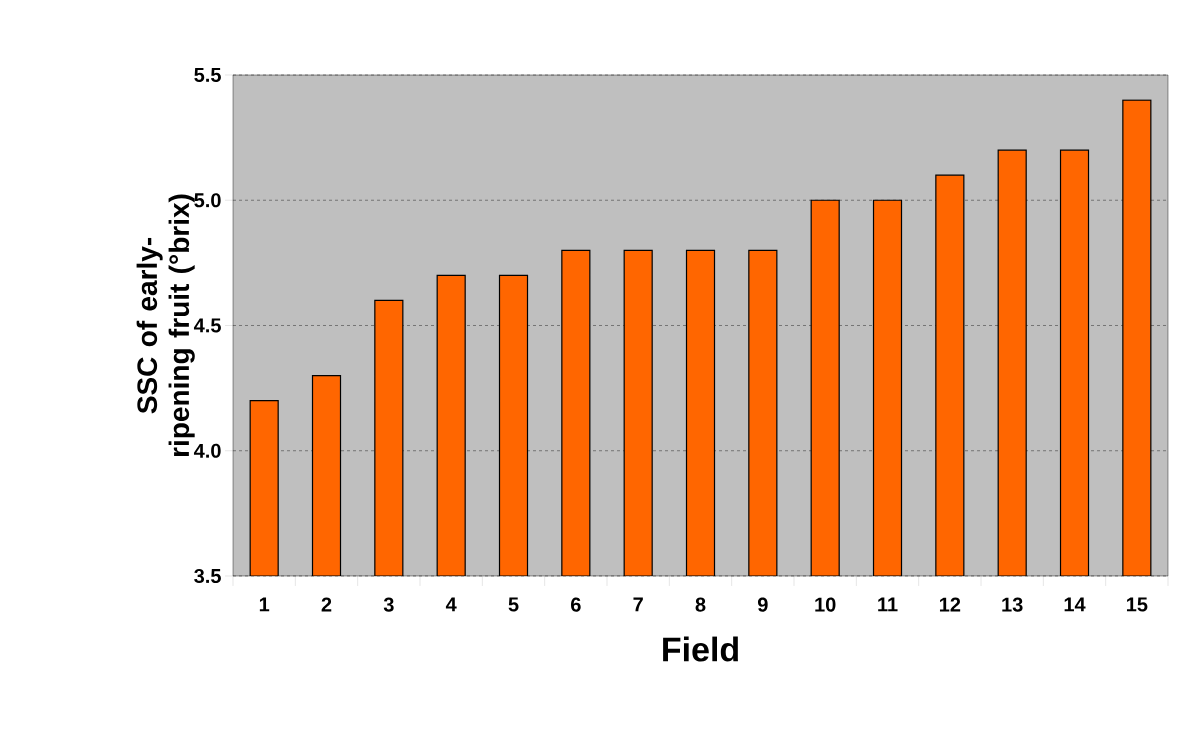  What do you see at coordinates (513, 604) in the screenshot?
I see `x-tick-label: 5` at bounding box center [513, 604].